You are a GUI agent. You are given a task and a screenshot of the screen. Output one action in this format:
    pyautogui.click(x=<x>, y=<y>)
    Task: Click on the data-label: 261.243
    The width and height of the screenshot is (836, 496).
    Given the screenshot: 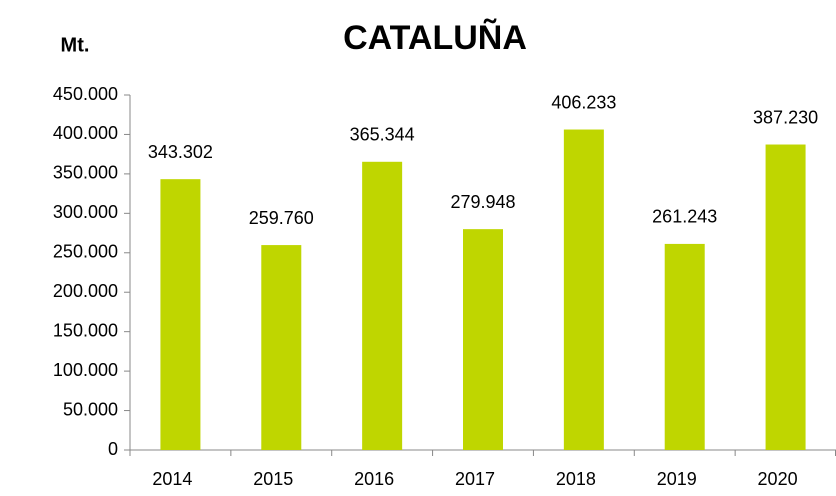 What is the action you would take?
    pyautogui.click(x=684, y=217)
    